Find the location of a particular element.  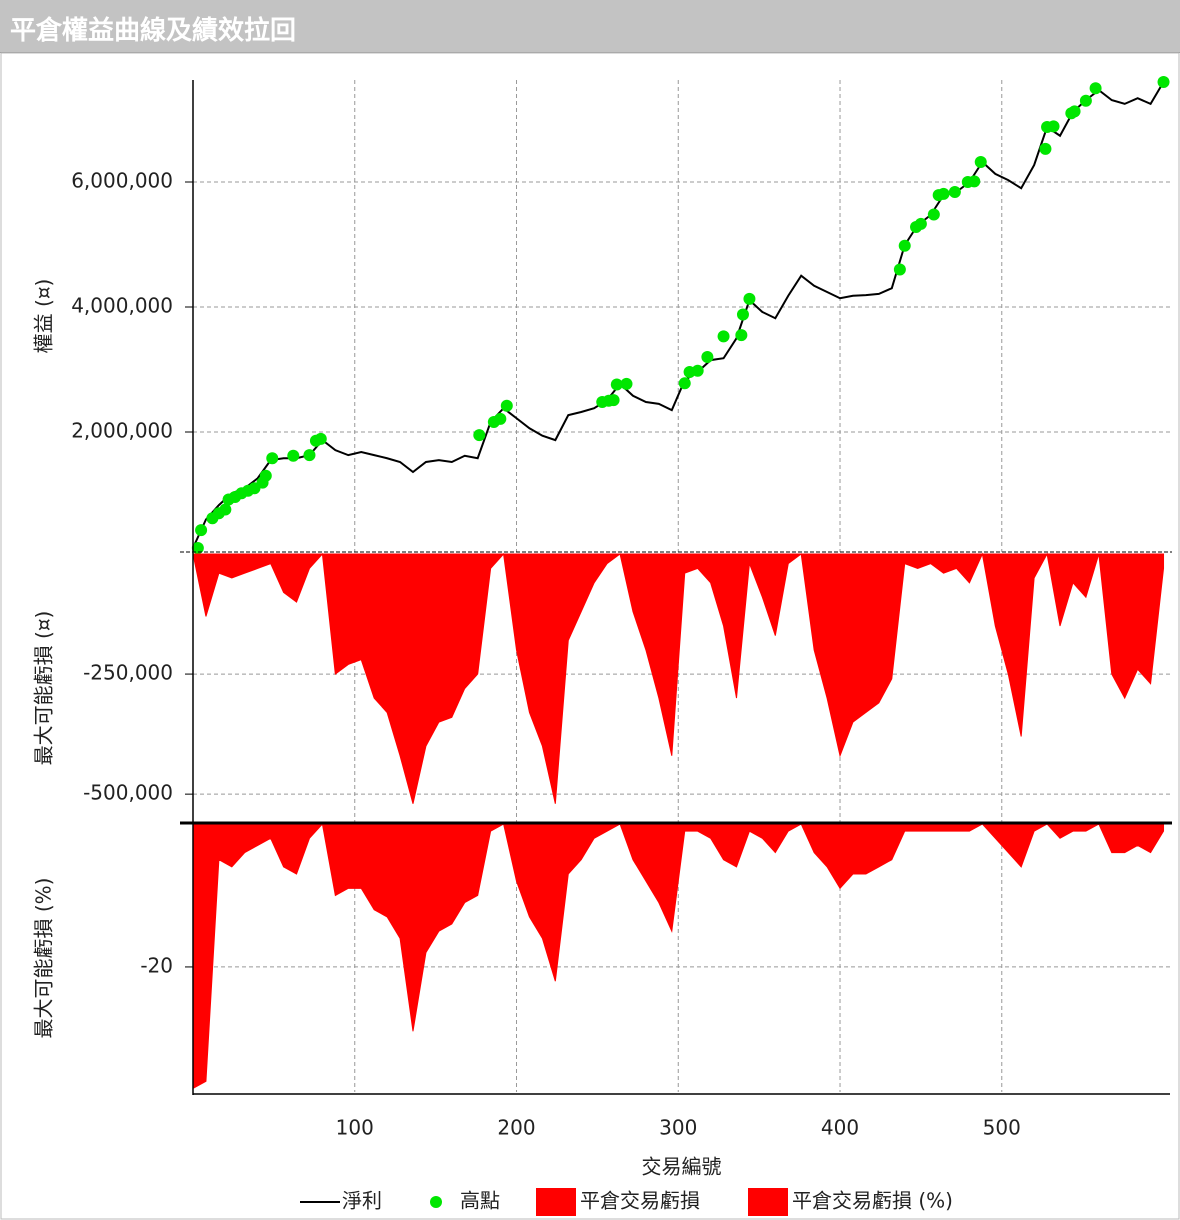

x-tick-label: 100 is located at coordinates (355, 1128).